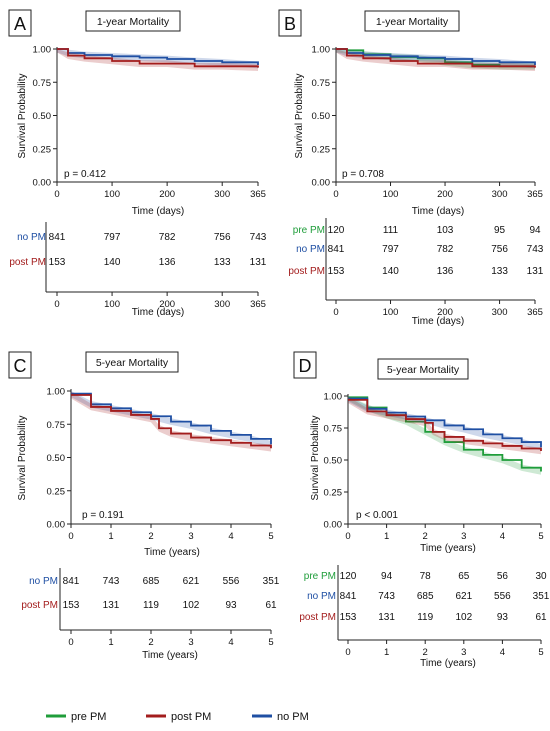  Describe the element at coordinates (31, 237) in the screenshot. I see `risk-row-label: no PM` at that location.